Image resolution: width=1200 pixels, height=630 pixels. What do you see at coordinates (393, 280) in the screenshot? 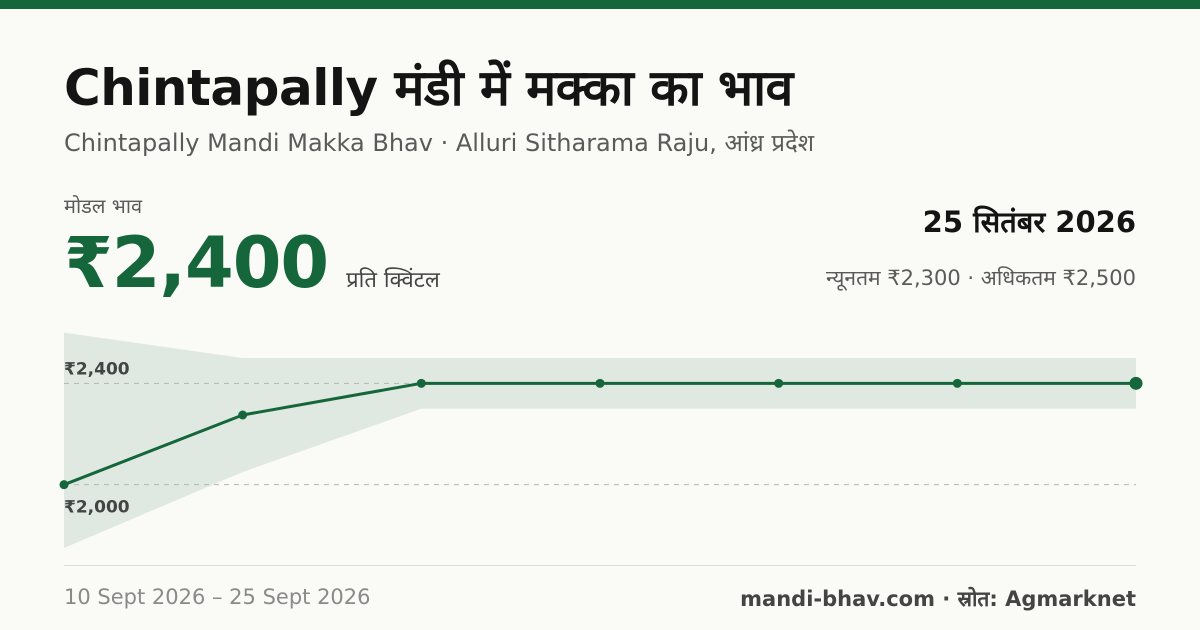
I see `price-unit: प्रति क्विंटल` at bounding box center [393, 280].